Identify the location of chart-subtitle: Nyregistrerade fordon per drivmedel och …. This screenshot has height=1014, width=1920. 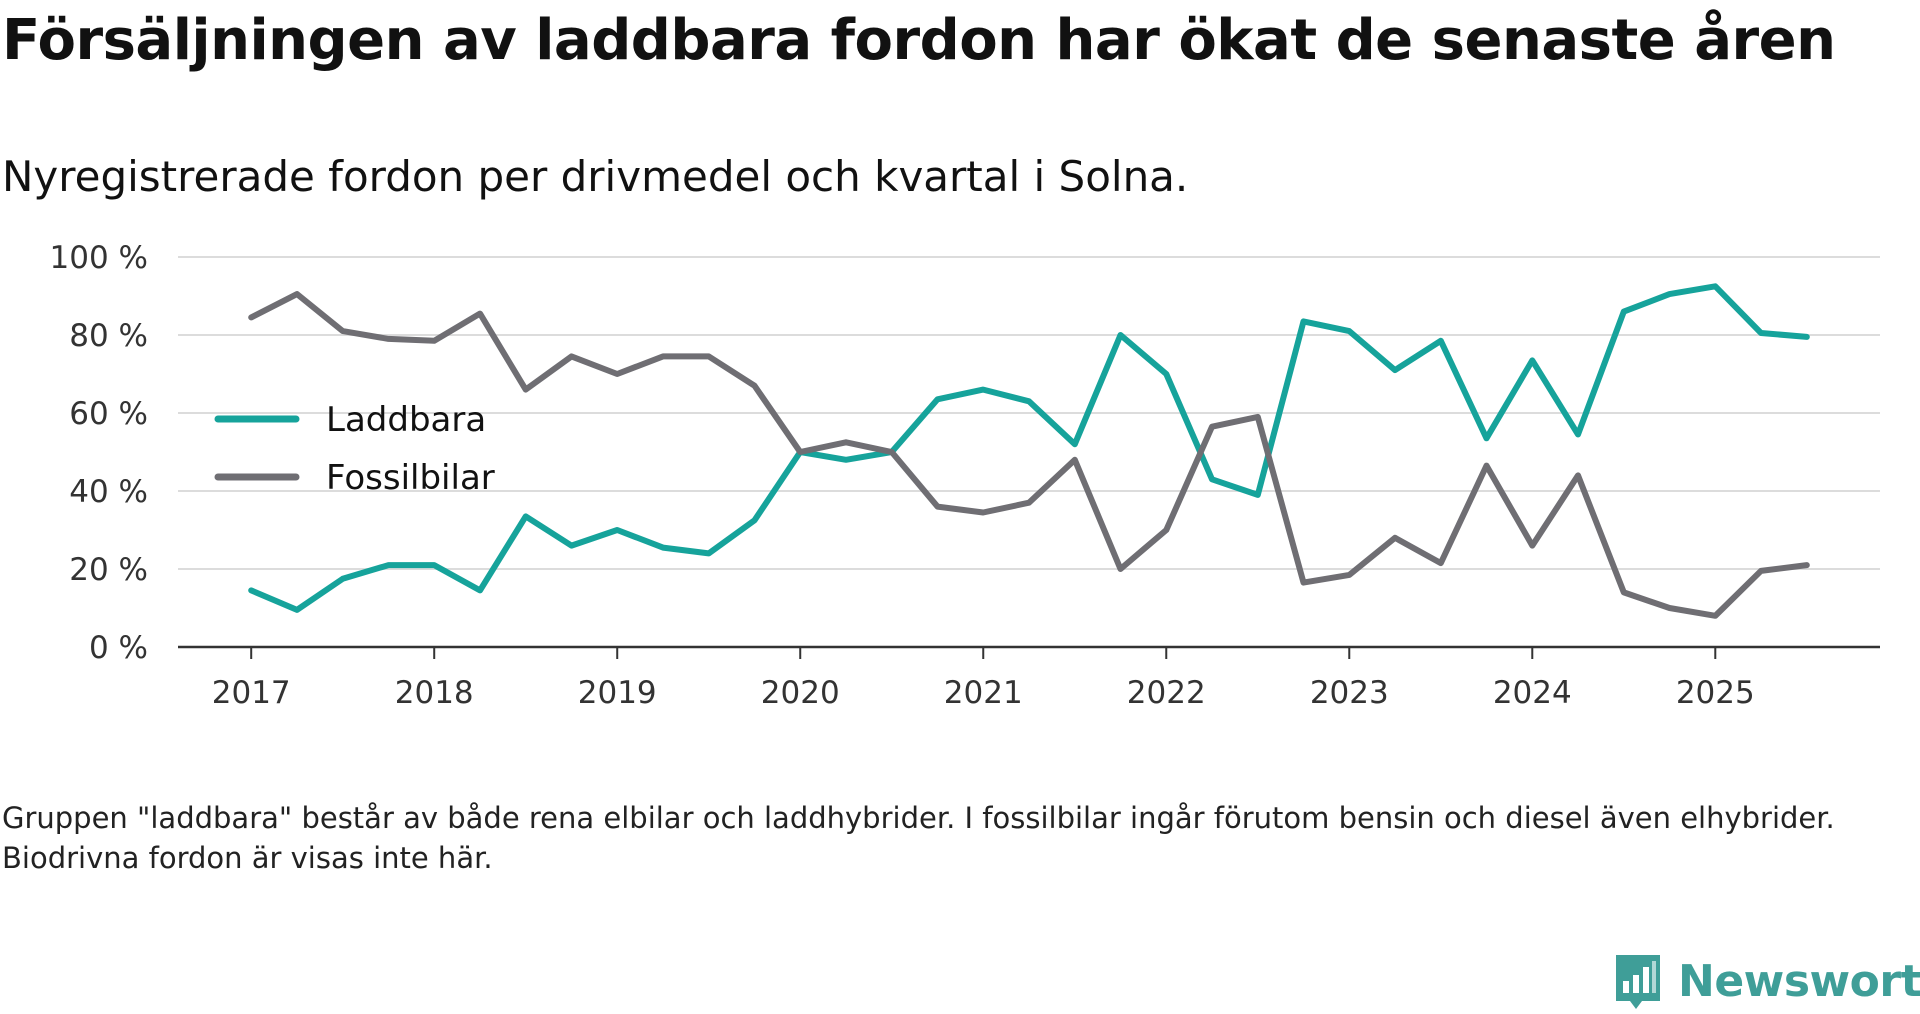
(595, 176).